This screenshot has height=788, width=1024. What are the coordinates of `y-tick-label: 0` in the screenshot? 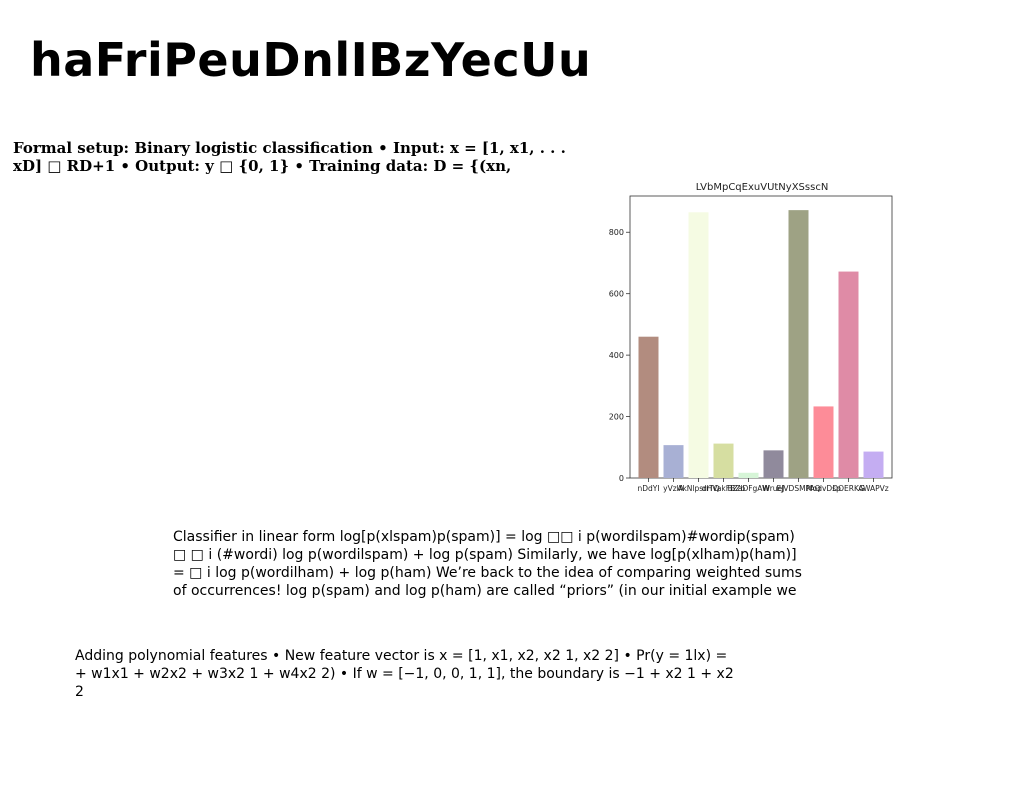 It's located at (621, 478).